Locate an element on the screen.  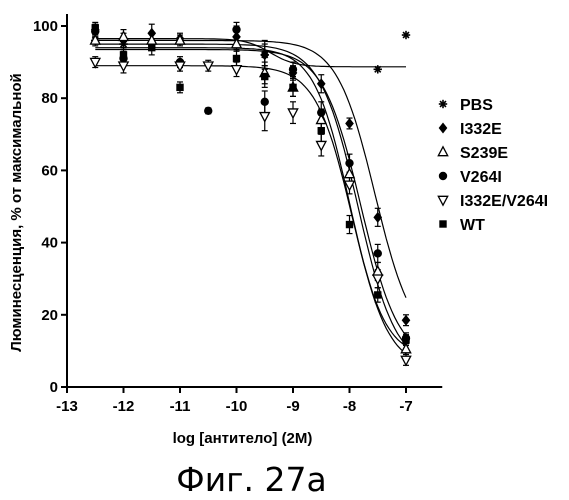
legend-label-i332e: I332E is located at coordinates (481, 129).